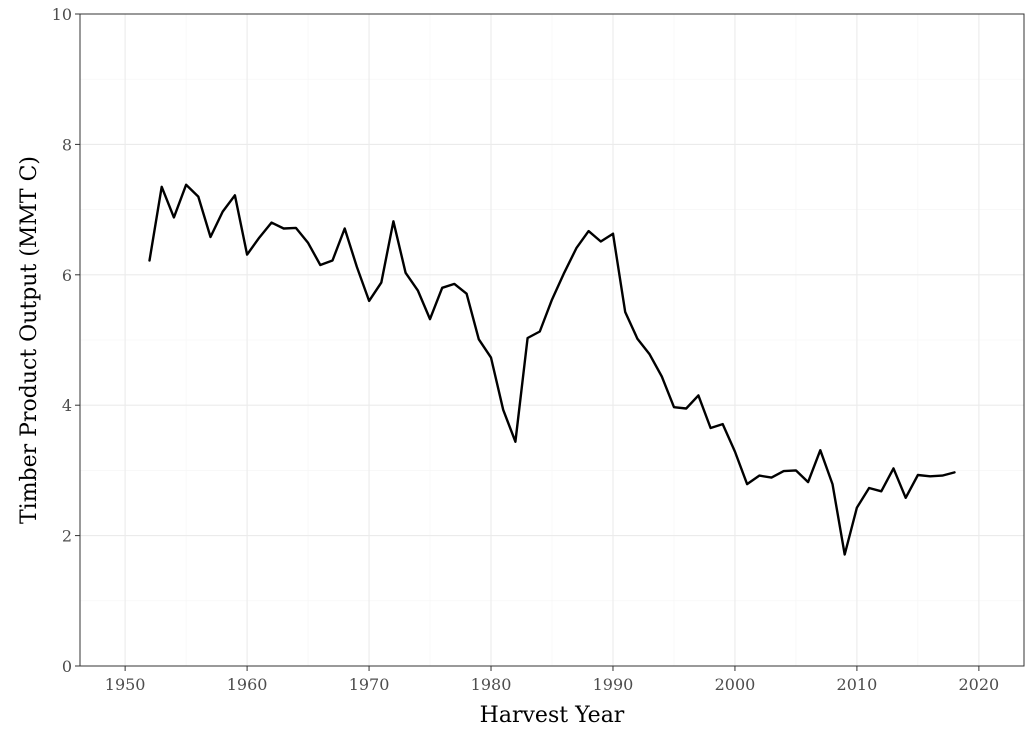  What do you see at coordinates (125, 684) in the screenshot?
I see `x-tick-label: 1950` at bounding box center [125, 684].